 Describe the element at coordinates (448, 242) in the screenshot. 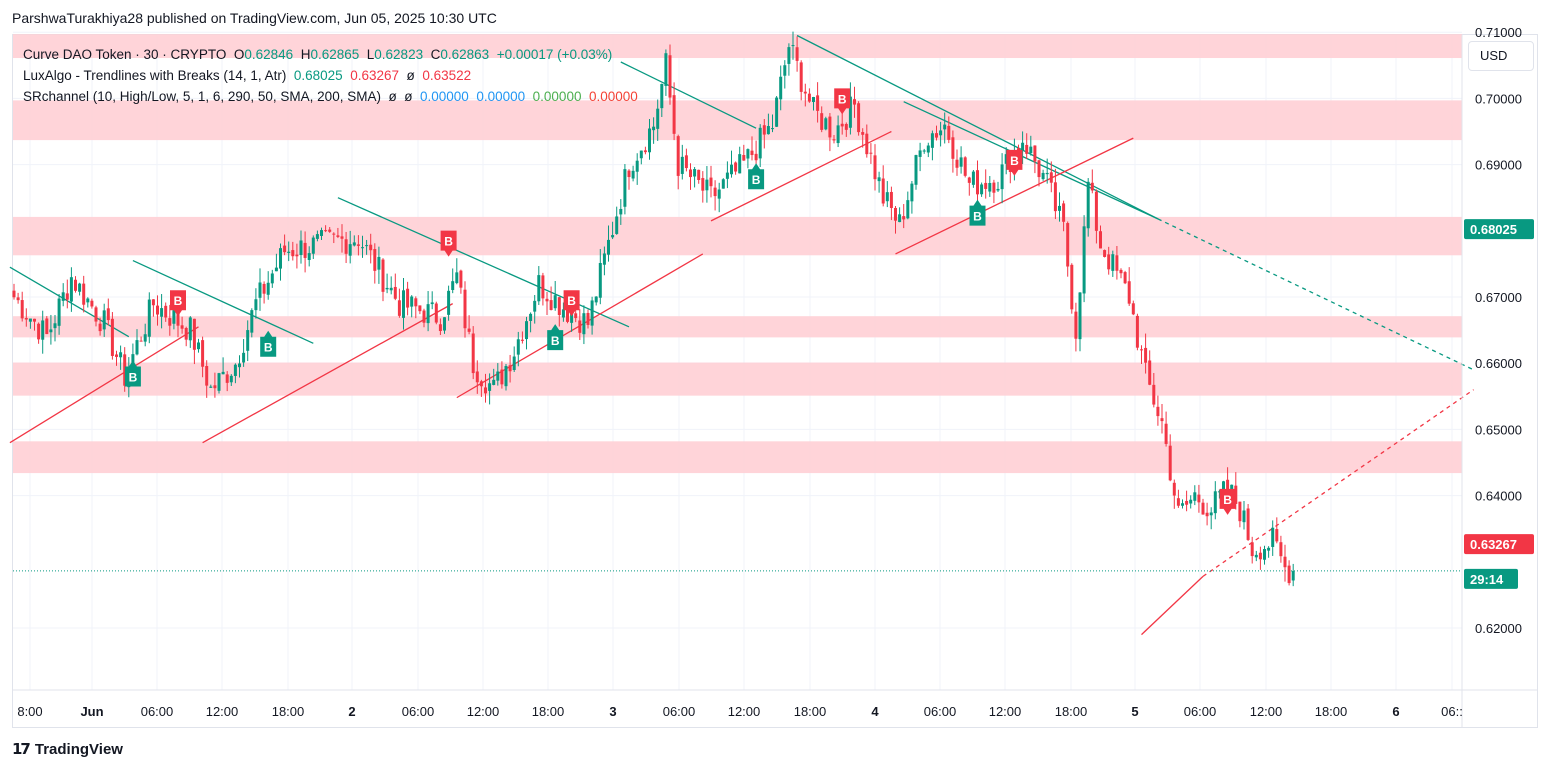

I see `signal-text: B` at that location.